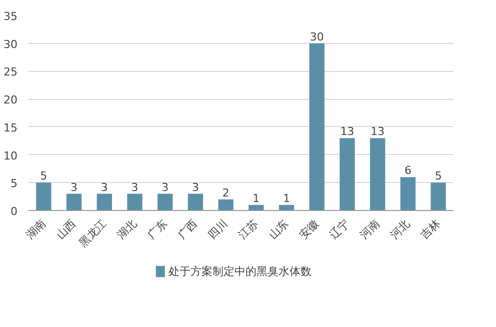  What do you see at coordinates (36, 229) in the screenshot?
I see `x-tick-label: 湖南` at bounding box center [36, 229].